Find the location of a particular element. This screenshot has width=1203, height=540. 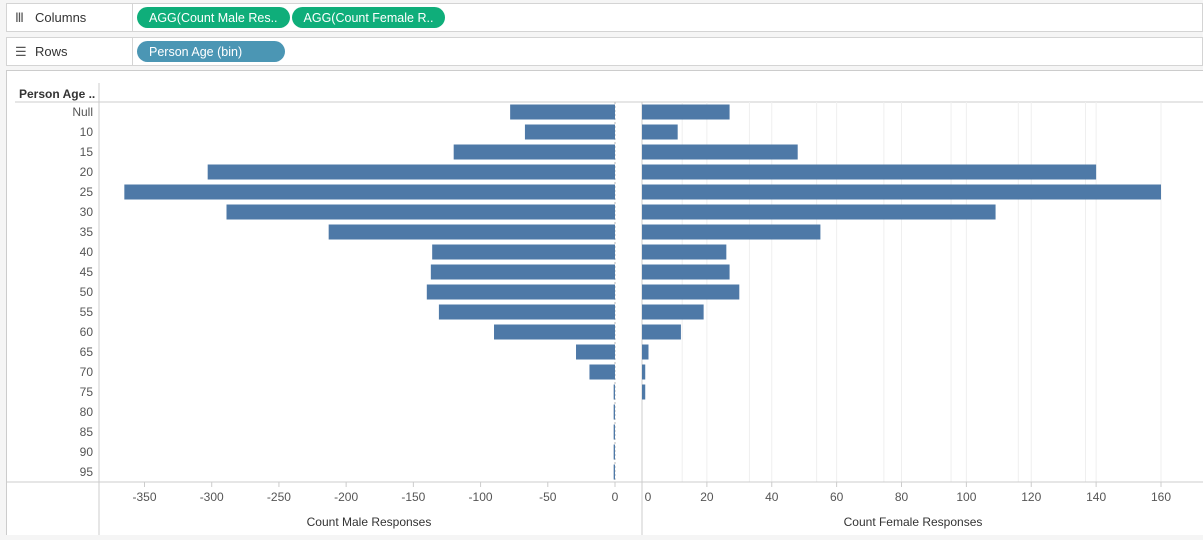

x-tick-label-female: 120 is located at coordinates (1031, 497).